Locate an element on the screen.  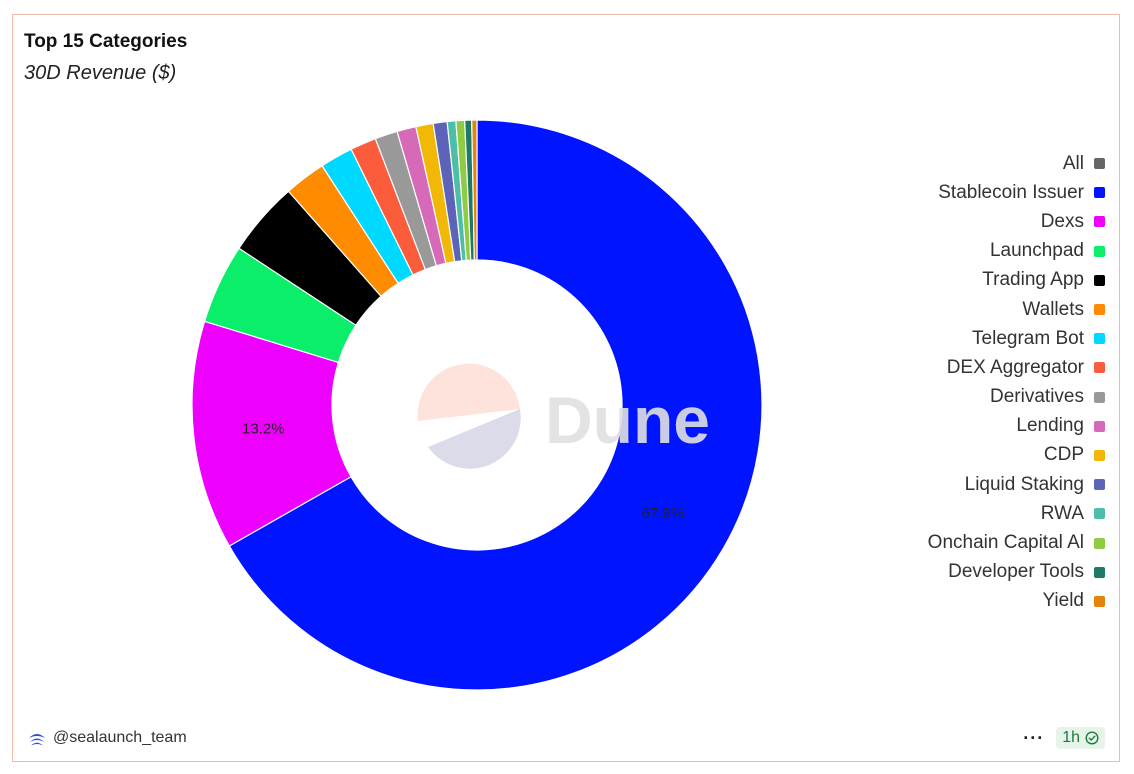
legend-label: Derivatives is located at coordinates (1037, 397).